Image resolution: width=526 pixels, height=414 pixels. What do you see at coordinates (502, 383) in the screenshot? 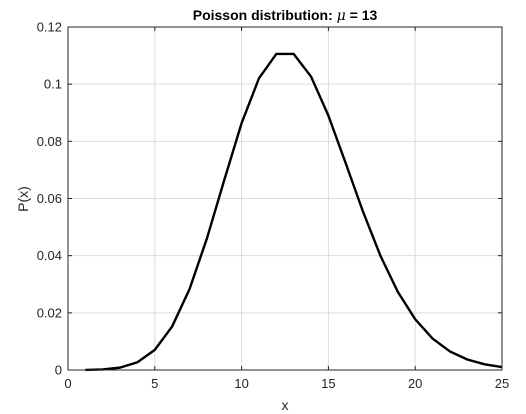
I see `x-tick-label: 25` at bounding box center [502, 383].